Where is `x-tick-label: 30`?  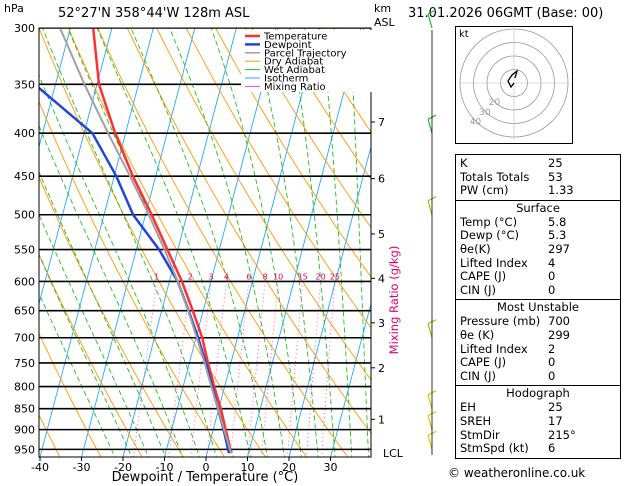
x-tick-label: 30 is located at coordinates (331, 467).